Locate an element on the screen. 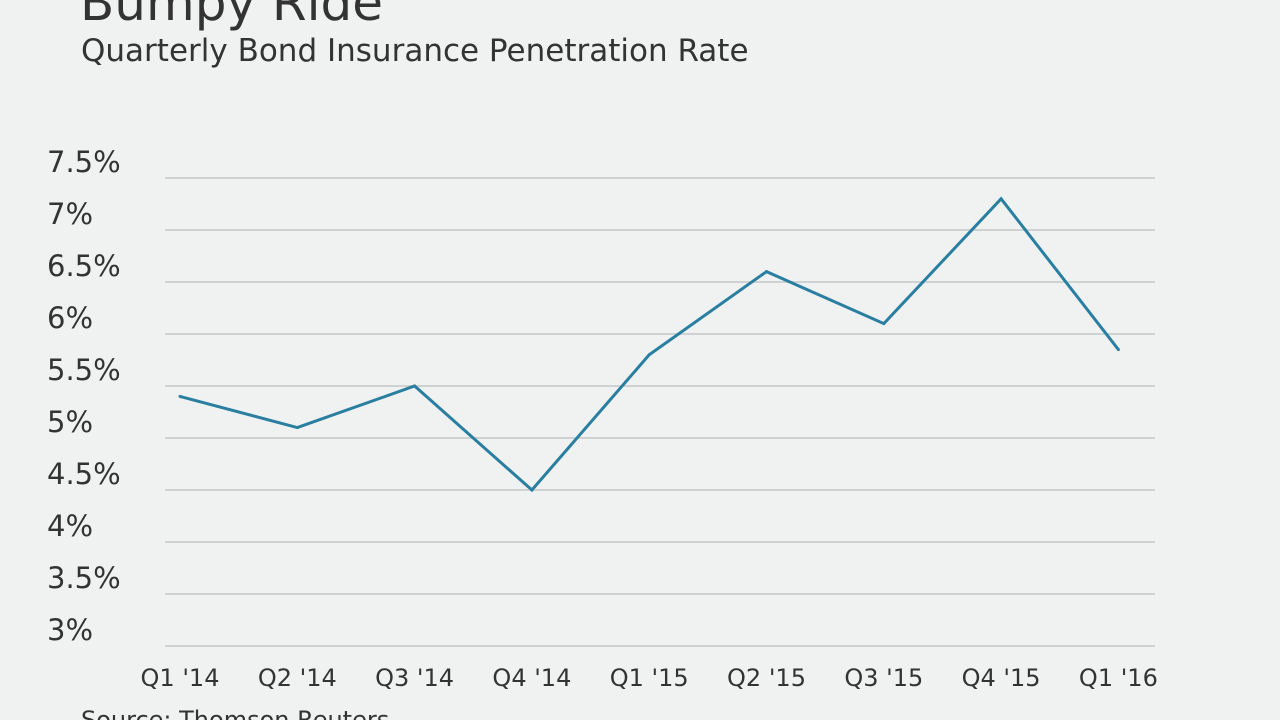 Image resolution: width=1280 pixels, height=720 pixels. y-tick-label: 6% is located at coordinates (70, 318).